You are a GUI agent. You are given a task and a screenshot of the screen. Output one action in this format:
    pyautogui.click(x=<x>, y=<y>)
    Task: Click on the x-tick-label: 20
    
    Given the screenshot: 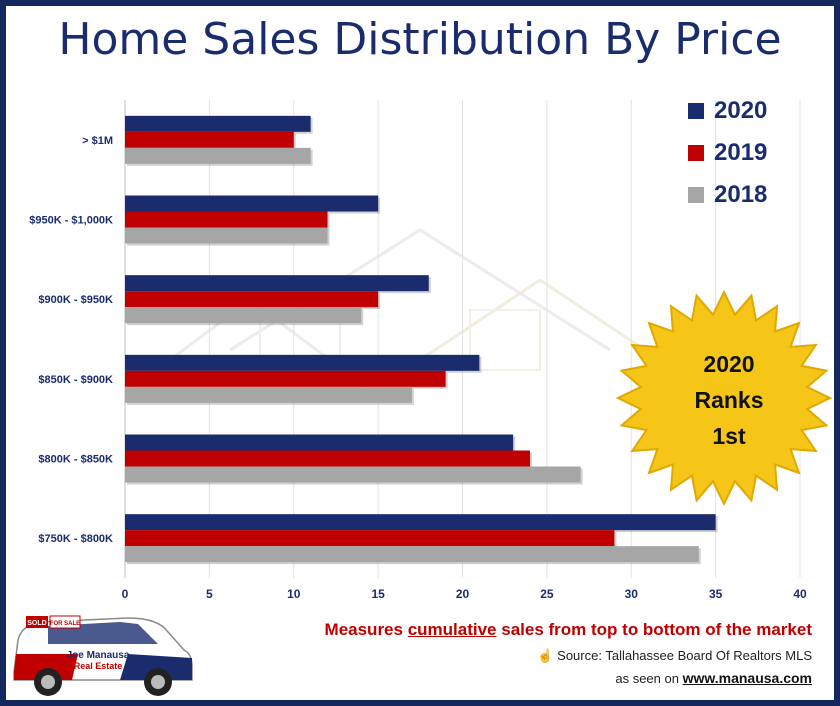 What is the action you would take?
    pyautogui.click(x=463, y=594)
    